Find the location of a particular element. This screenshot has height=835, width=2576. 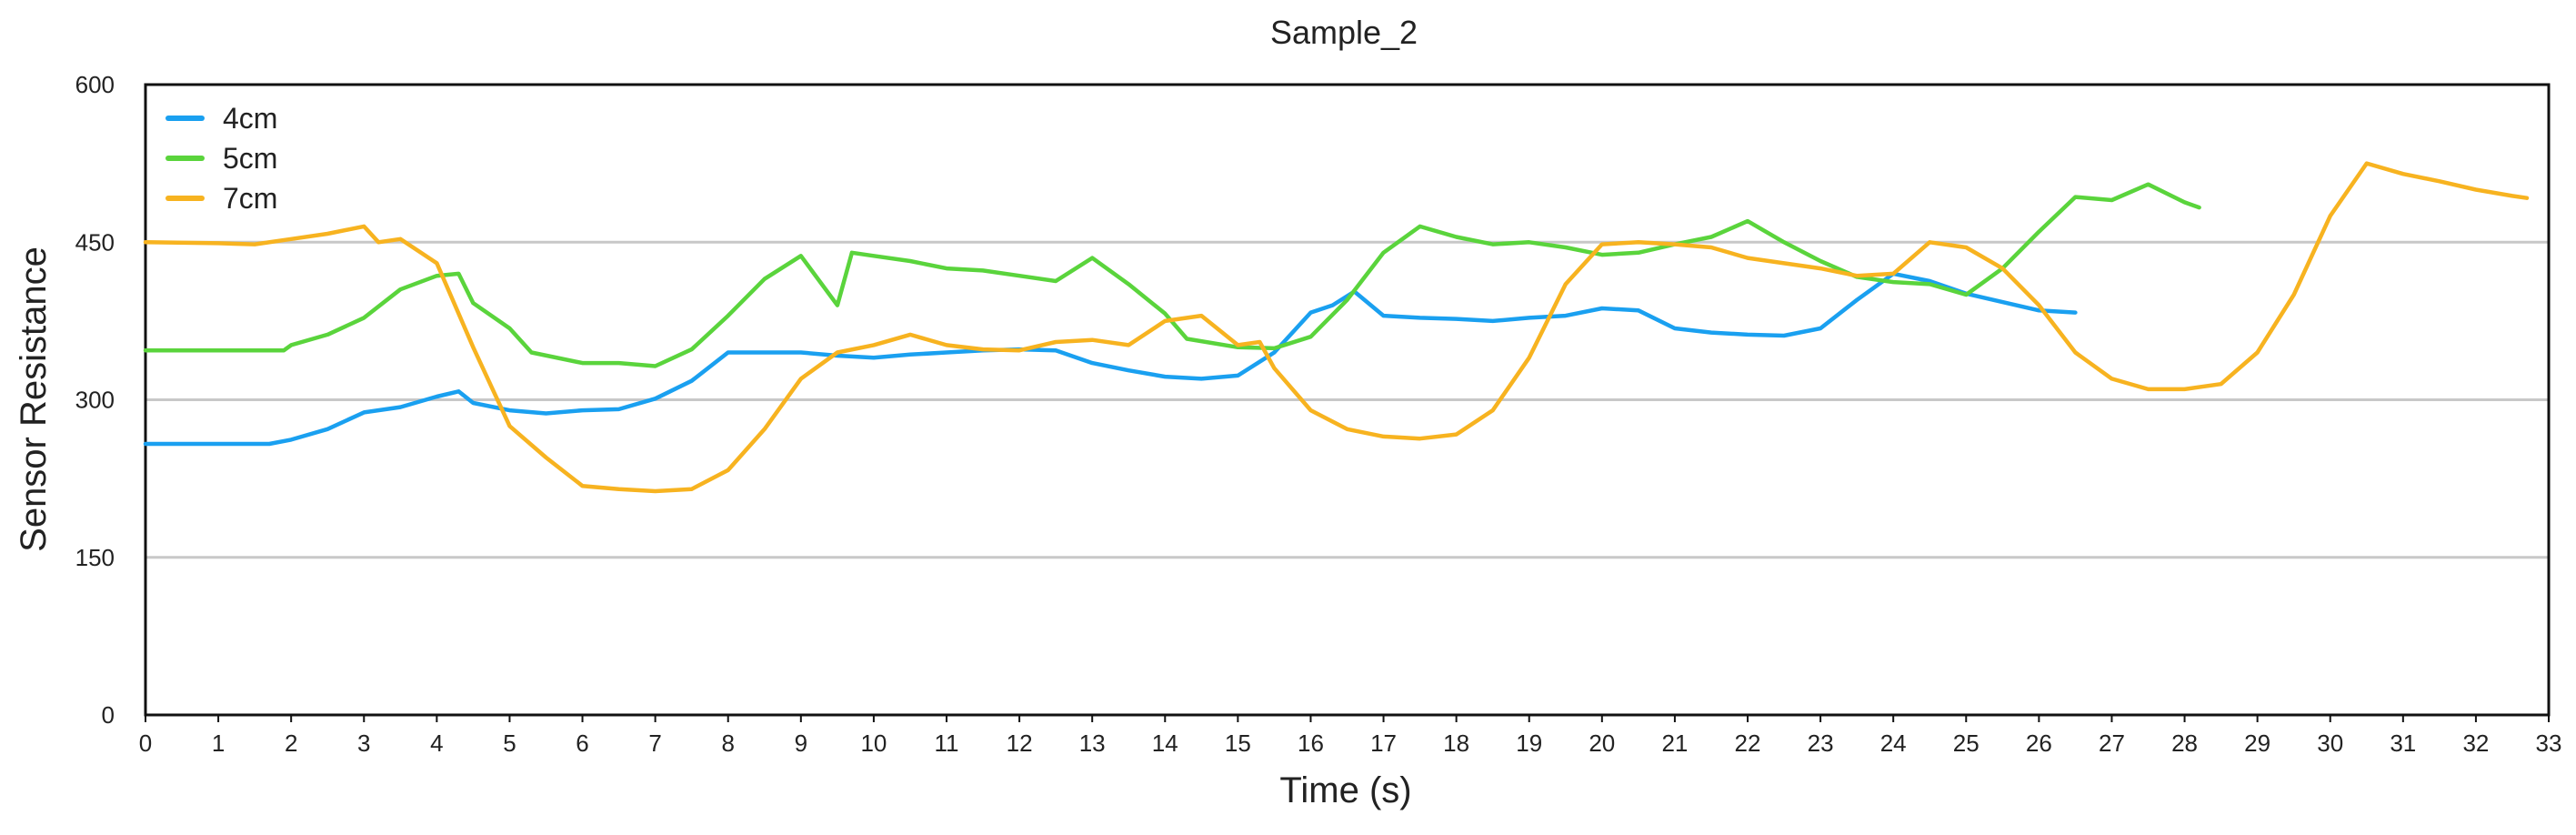

x-tick-label: 30 is located at coordinates (2330, 743).